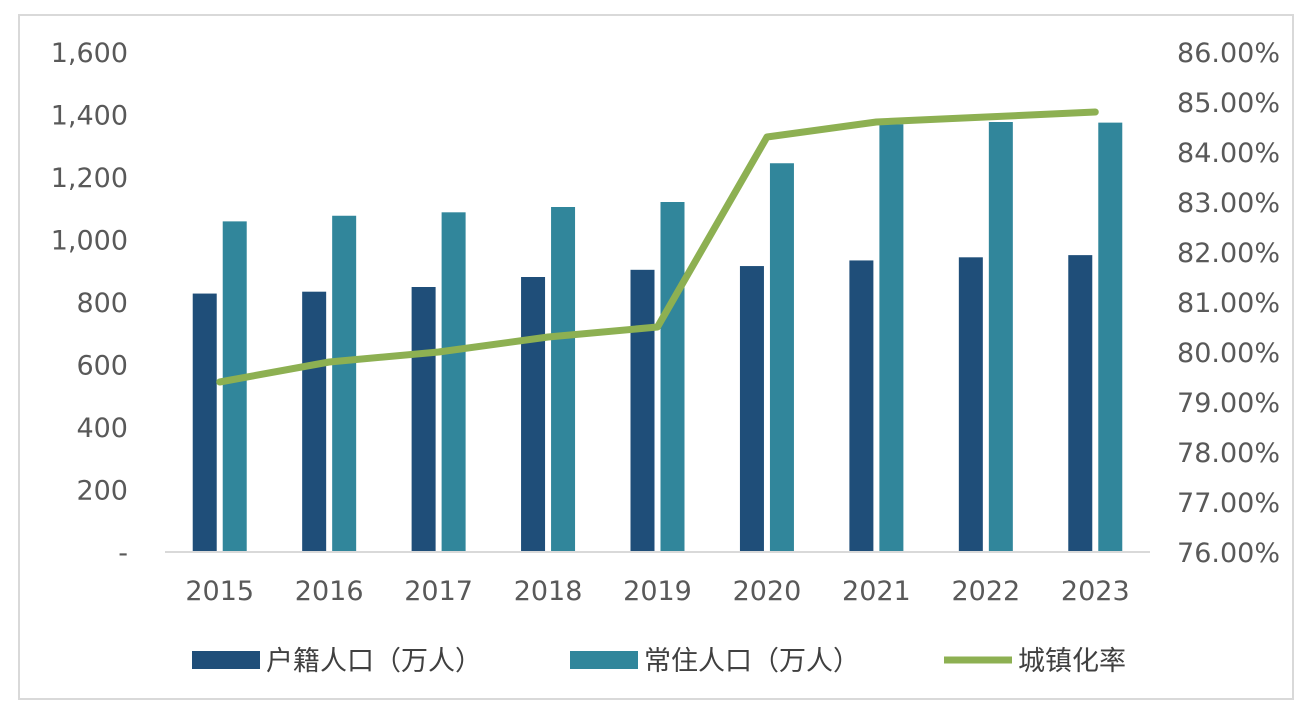  Describe the element at coordinates (1228, 403) in the screenshot. I see `right-tick-label: 79.00%` at that location.